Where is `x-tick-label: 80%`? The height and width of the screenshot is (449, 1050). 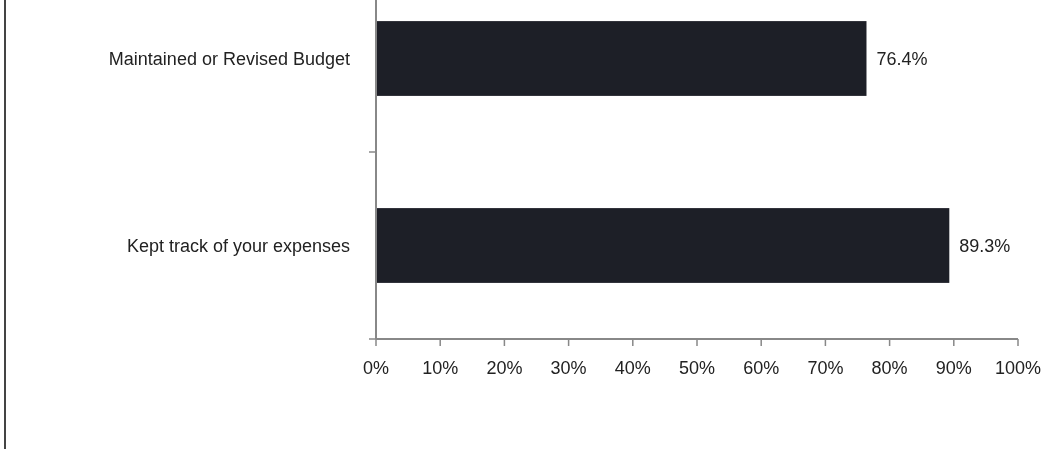 x-tick-label: 80% is located at coordinates (889, 368).